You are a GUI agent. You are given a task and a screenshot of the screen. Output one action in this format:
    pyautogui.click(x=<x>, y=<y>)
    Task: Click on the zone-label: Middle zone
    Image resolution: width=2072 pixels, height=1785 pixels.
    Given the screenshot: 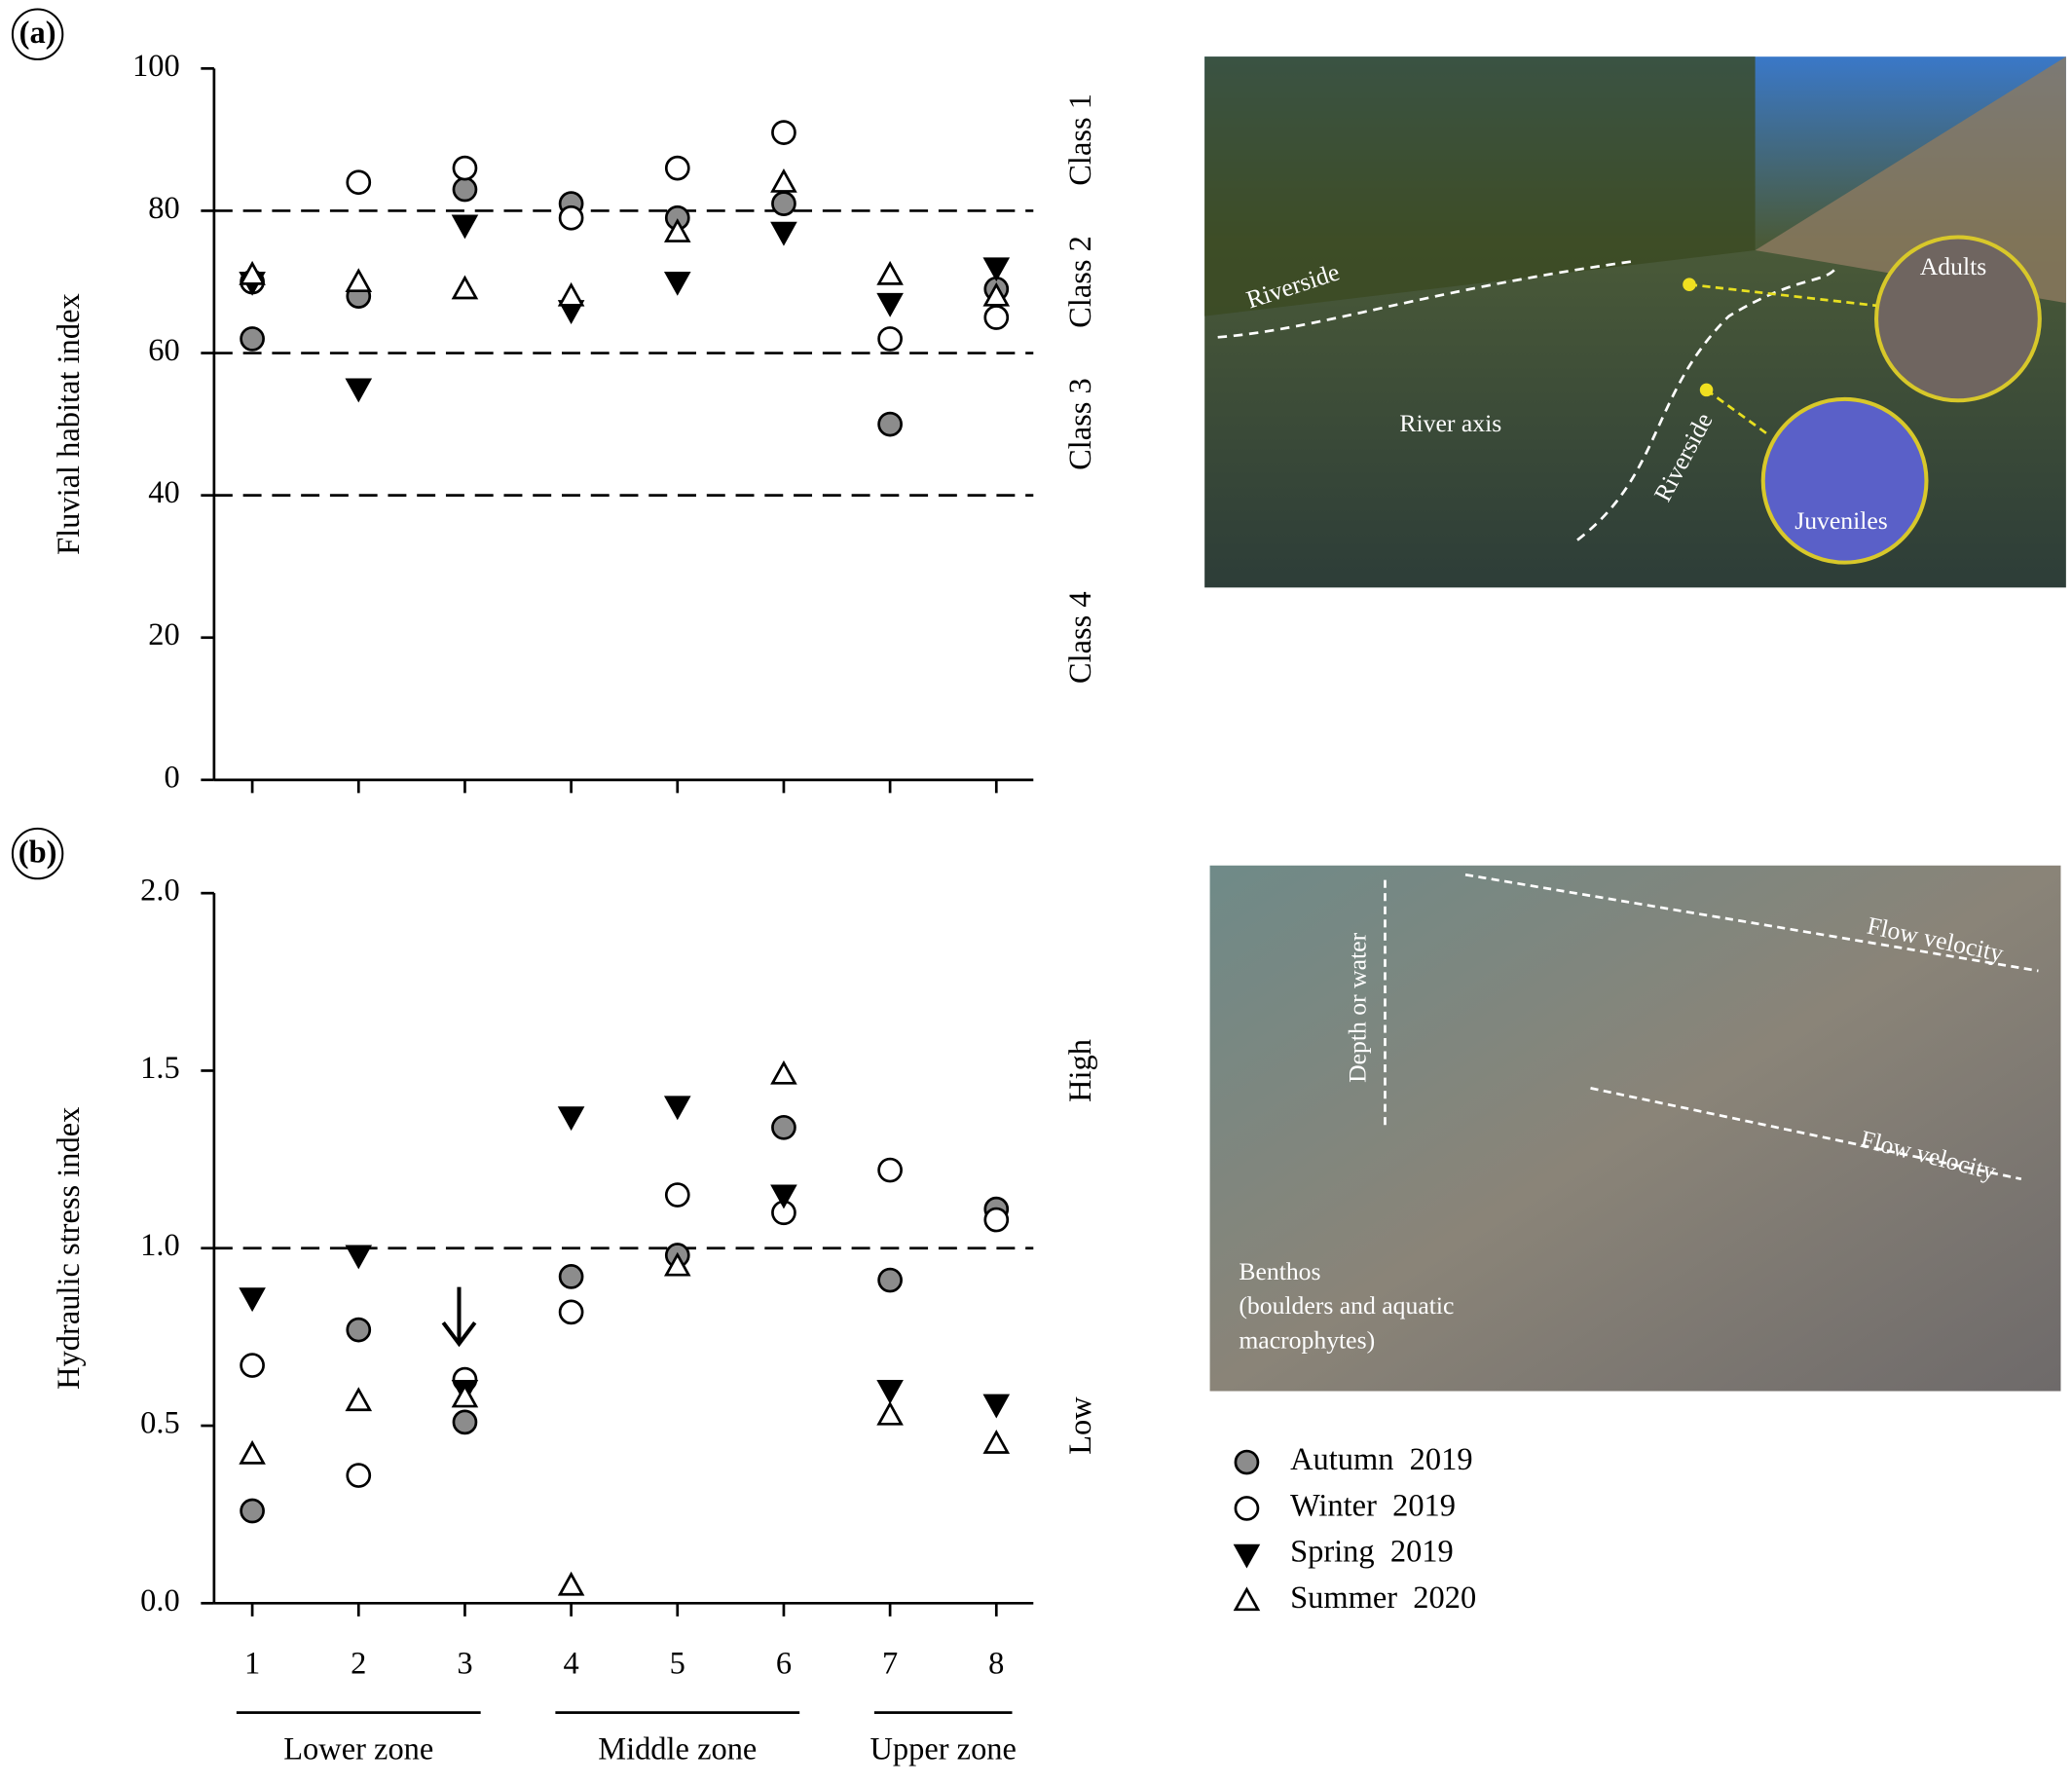 What is the action you would take?
    pyautogui.click(x=677, y=1749)
    